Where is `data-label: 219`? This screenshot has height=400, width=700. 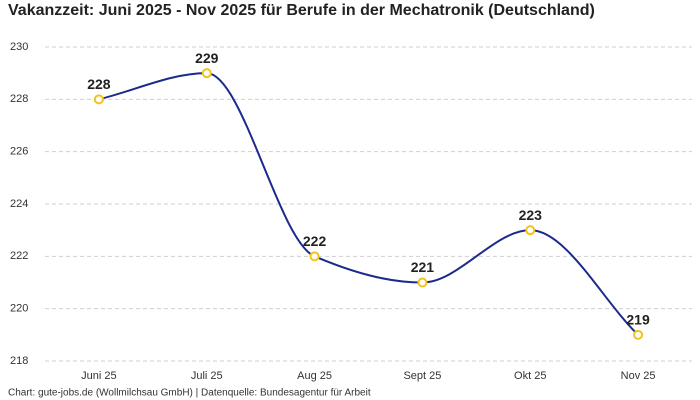 data-label: 219 is located at coordinates (638, 320).